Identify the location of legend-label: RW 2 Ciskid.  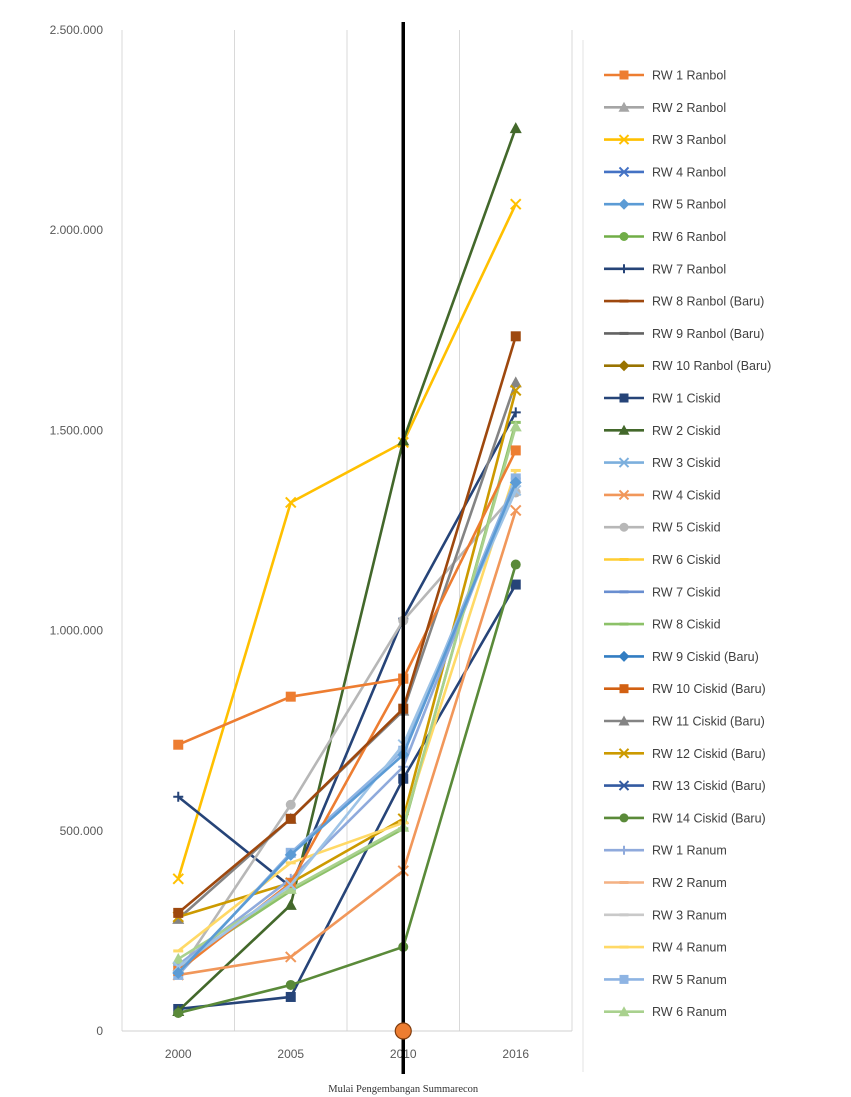
(686, 431).